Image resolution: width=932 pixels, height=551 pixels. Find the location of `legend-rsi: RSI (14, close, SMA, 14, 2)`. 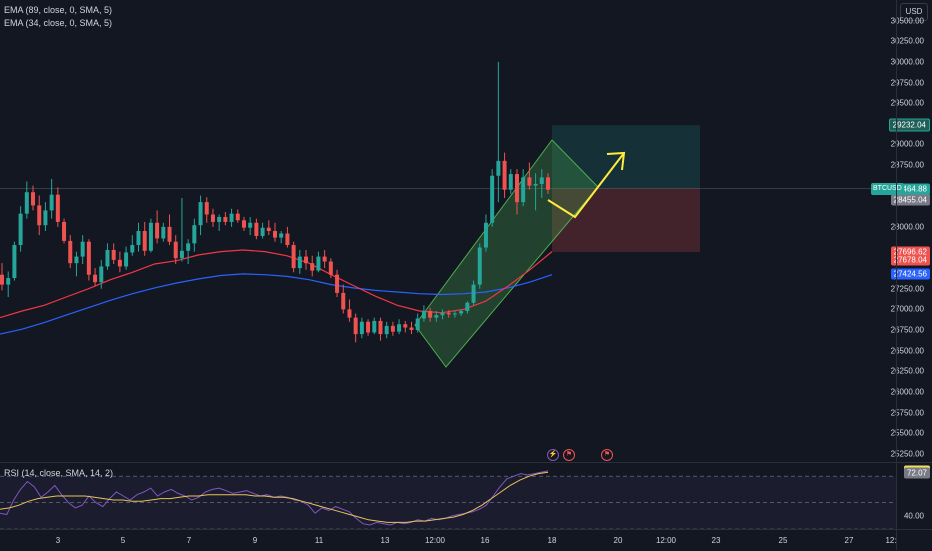

legend-rsi: RSI (14, close, SMA, 14, 2) is located at coordinates (59, 473).